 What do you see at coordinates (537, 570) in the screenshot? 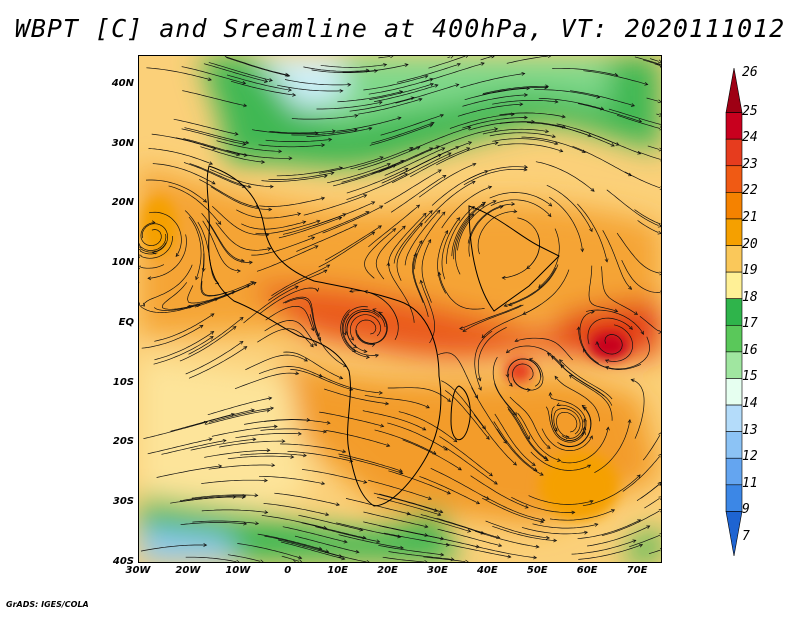
I see `lon-tick-label: 50E` at bounding box center [537, 570].